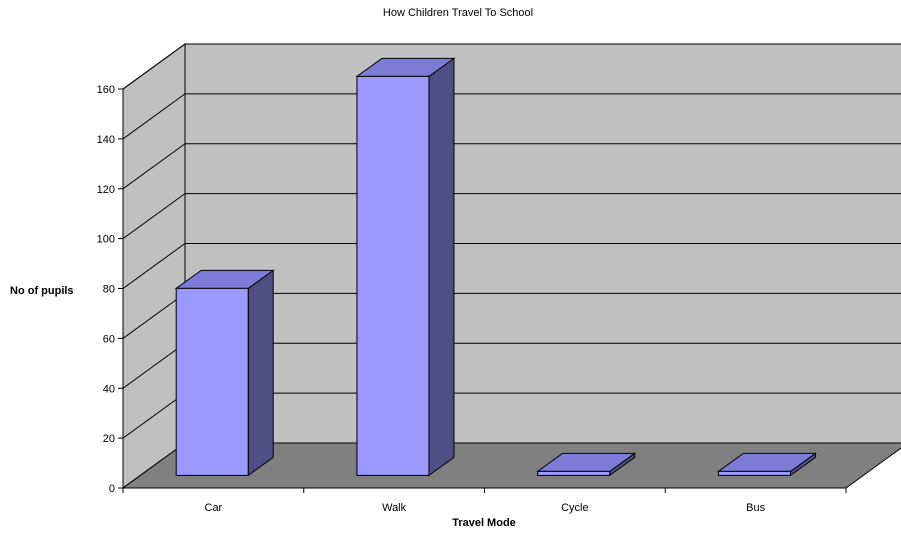 This screenshot has height=535, width=901. What do you see at coordinates (484, 523) in the screenshot?
I see `x-axis-label: Travel Mode` at bounding box center [484, 523].